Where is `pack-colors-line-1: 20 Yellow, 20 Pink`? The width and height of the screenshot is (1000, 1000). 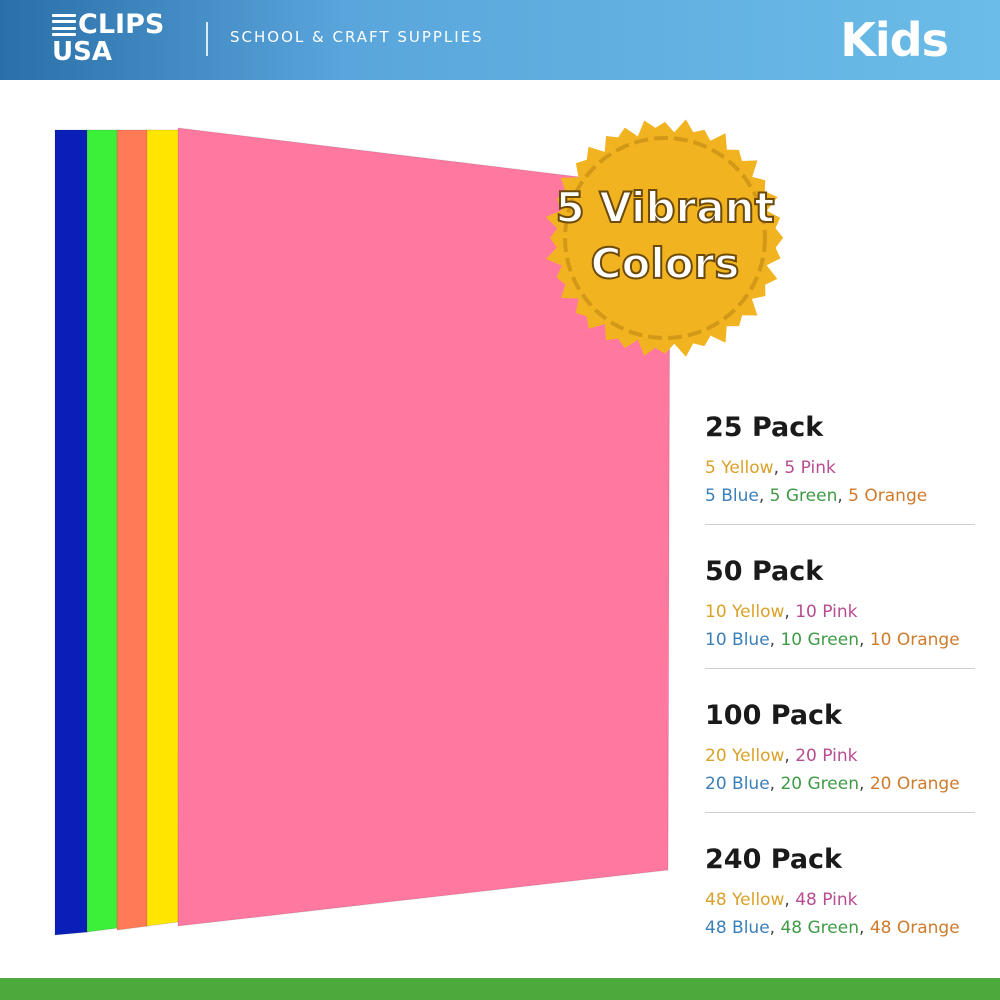 pack-colors-line-1: 20 Yellow, 20 Pink is located at coordinates (781, 756).